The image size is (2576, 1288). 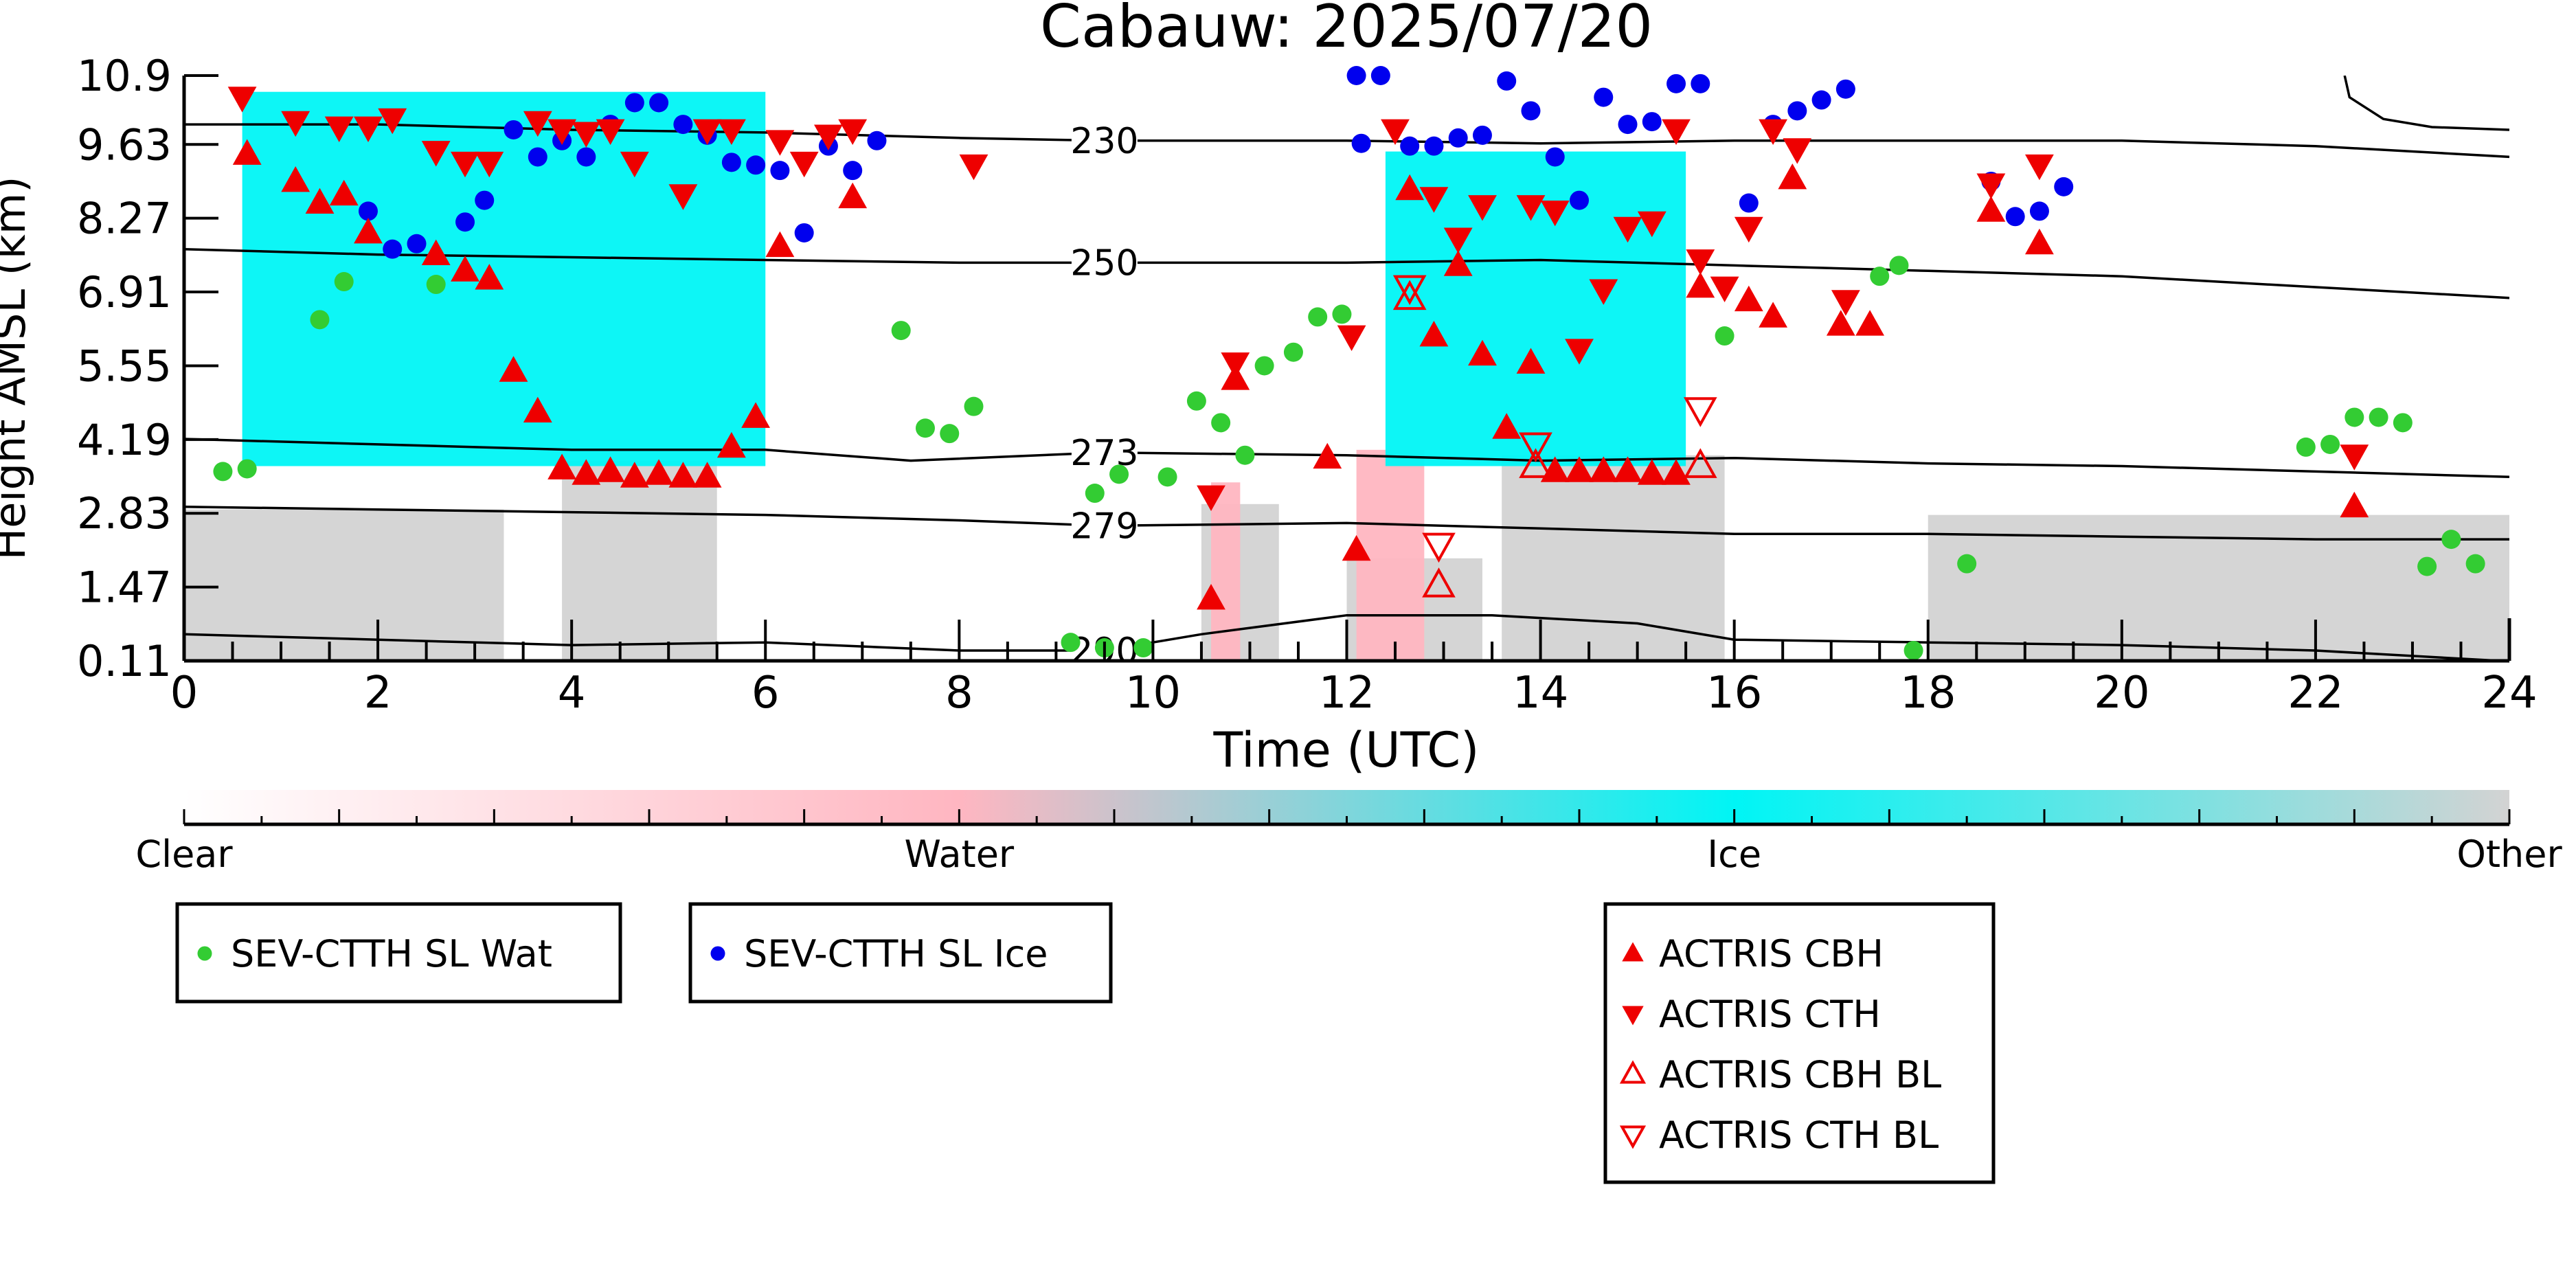 I want to click on isotherm-label-bg, so click(x=1104, y=262).